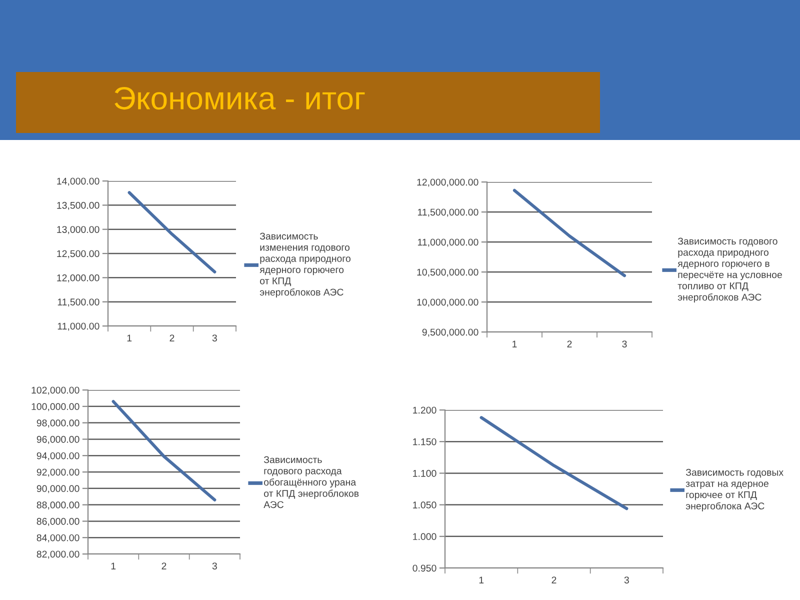  Describe the element at coordinates (78, 254) in the screenshot. I see `y-tick-label: 12,500.00` at that location.